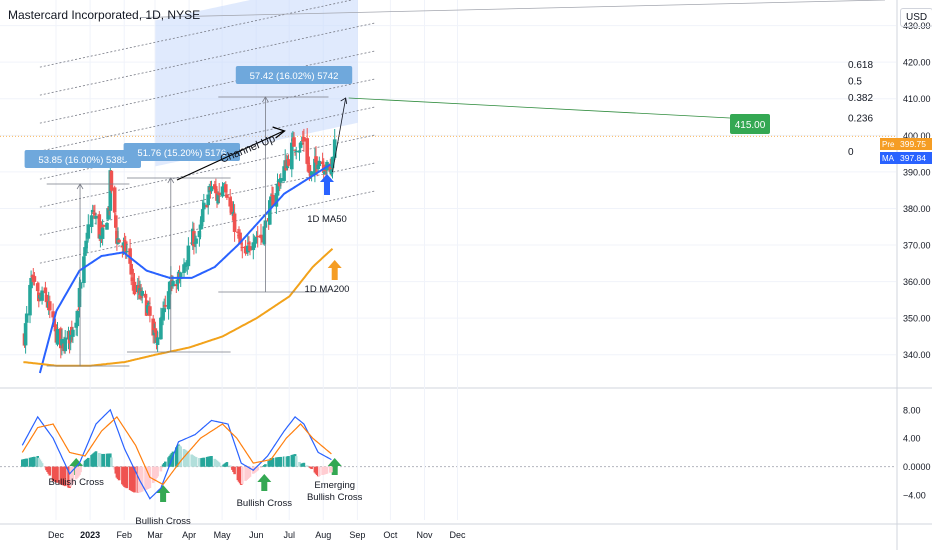 This screenshot has height=550, width=932. What do you see at coordinates (750, 124) in the screenshot?
I see `target-box` at bounding box center [750, 124].